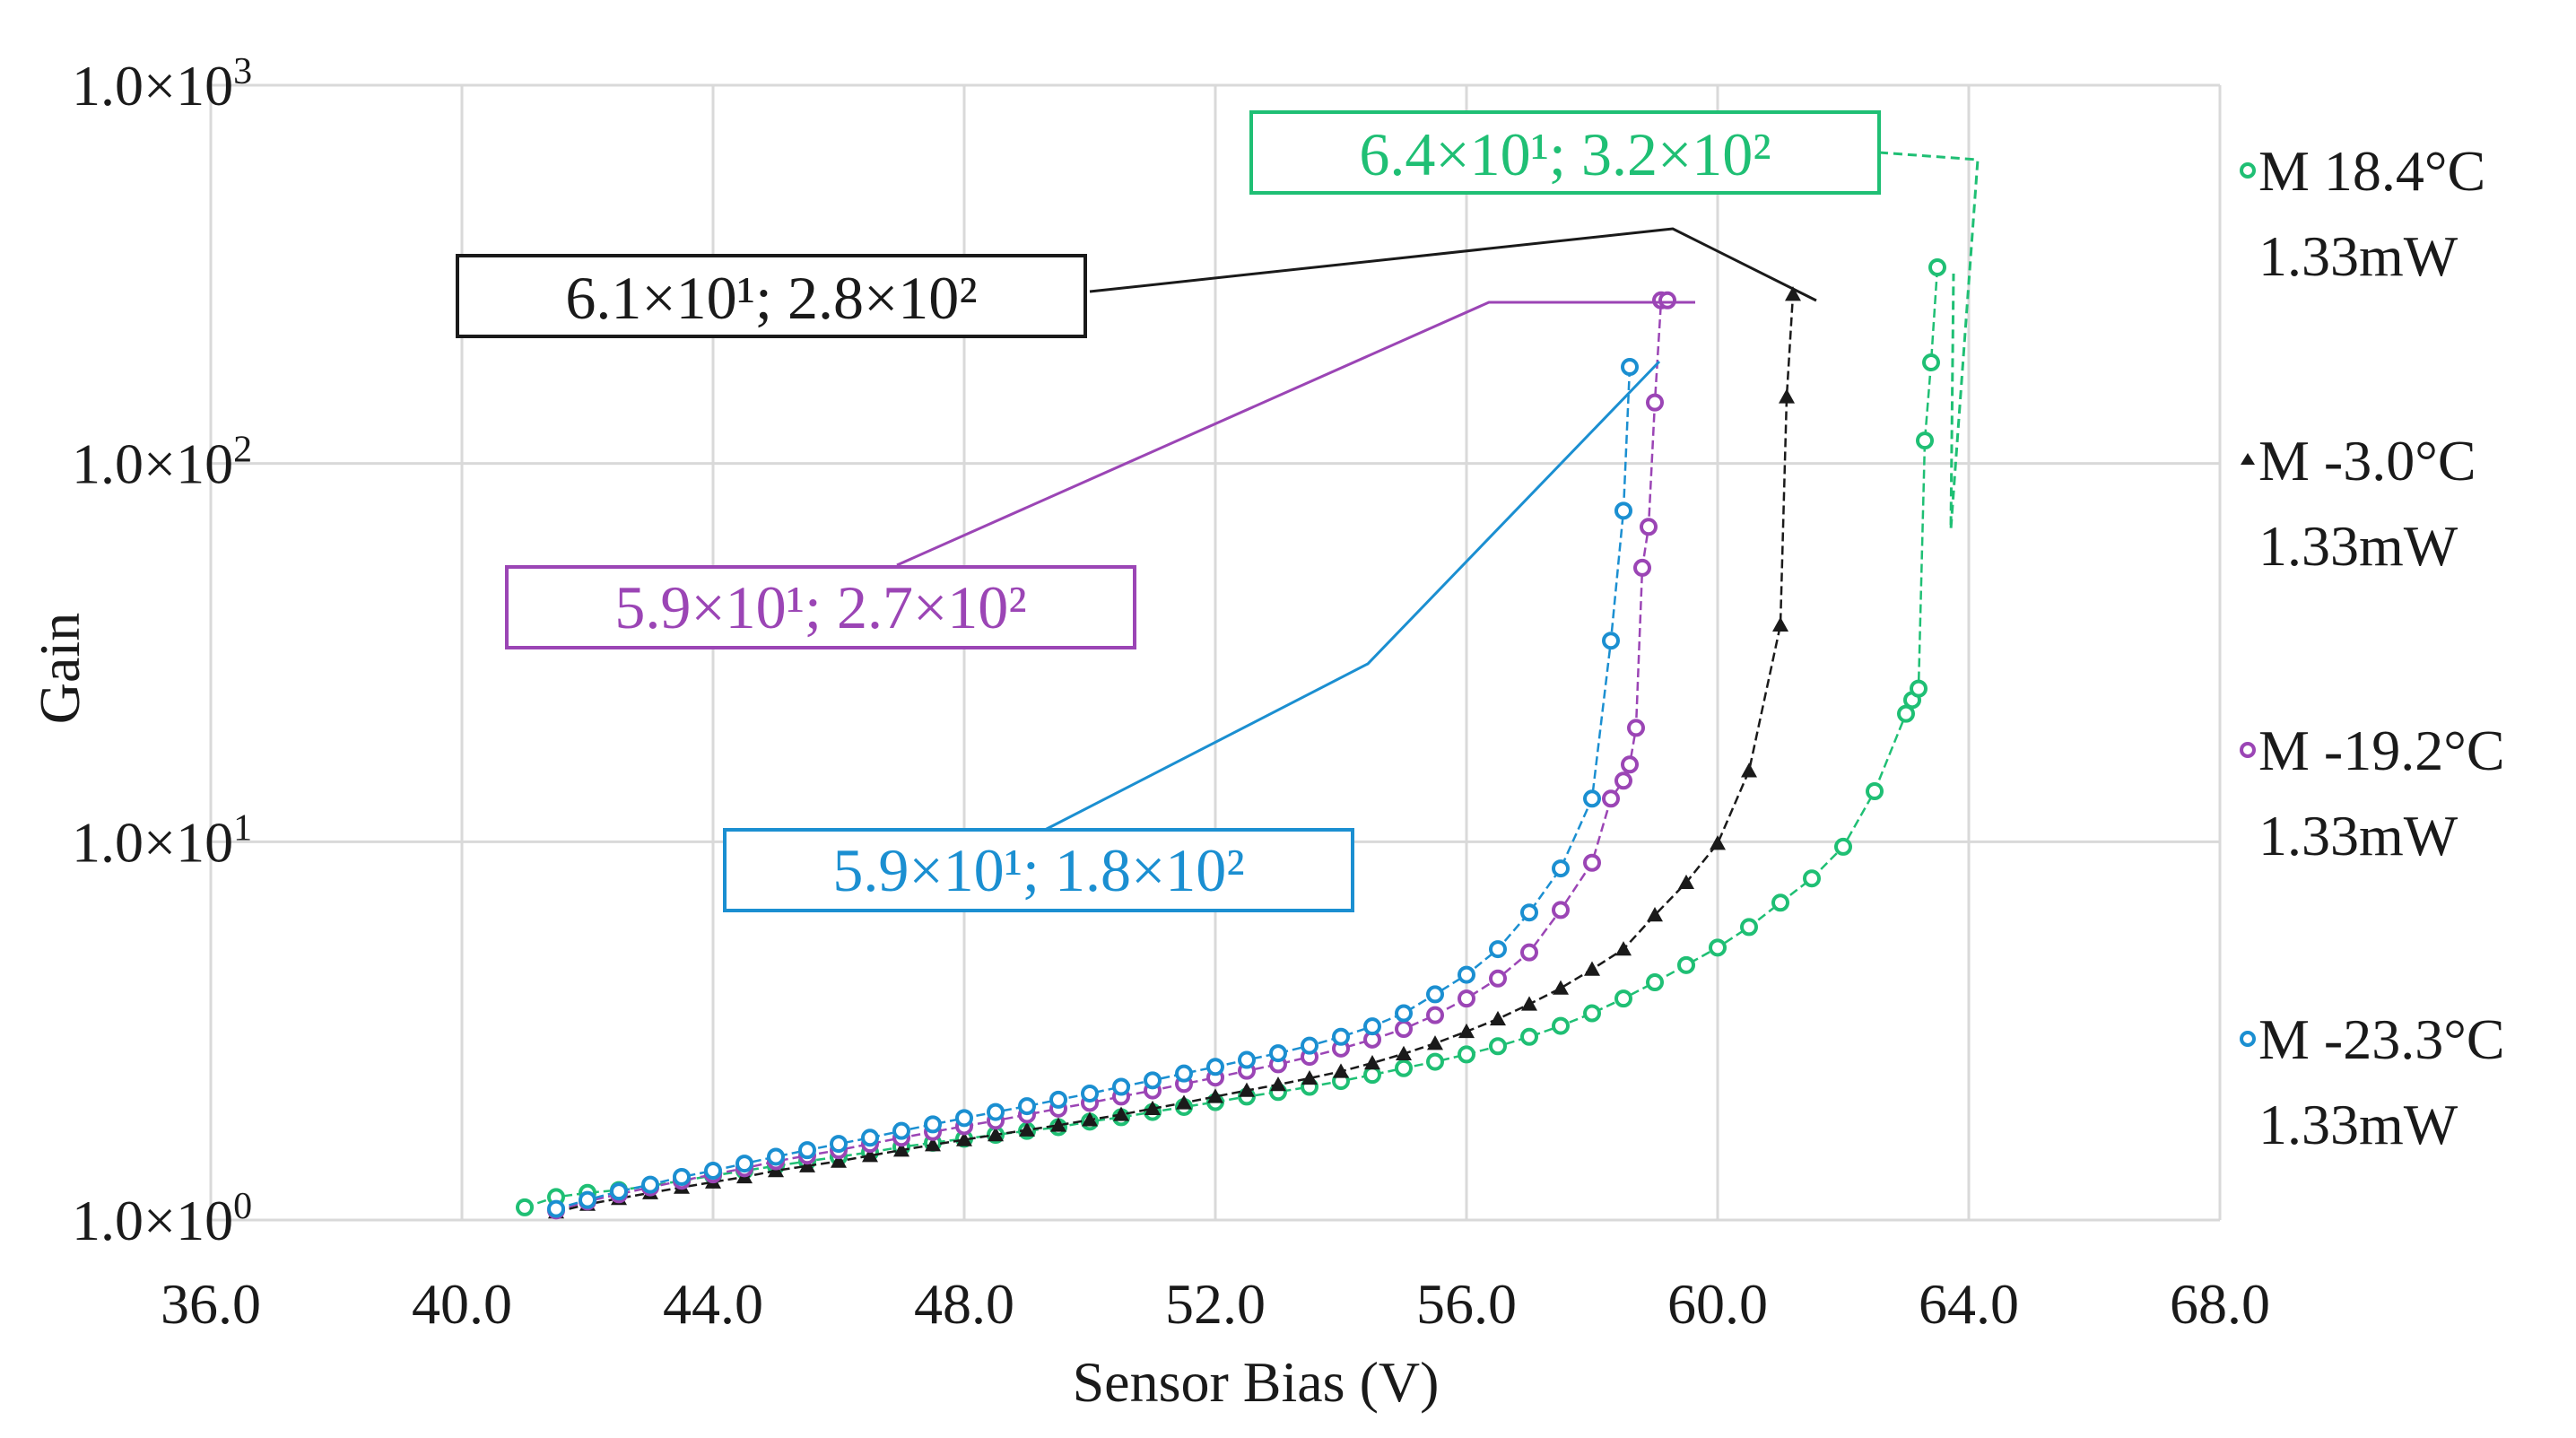 Image resolution: width=2576 pixels, height=1438 pixels. What do you see at coordinates (242, 828) in the screenshot?
I see `y-tick-exponent: 1` at bounding box center [242, 828].